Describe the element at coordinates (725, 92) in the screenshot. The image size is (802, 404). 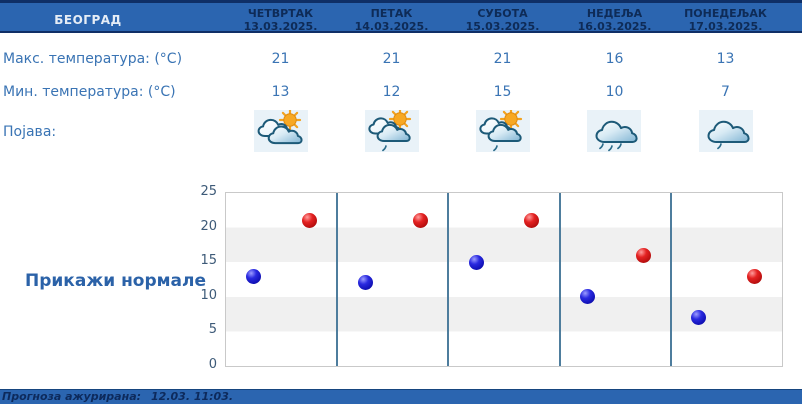
I see `min-temp-value: 7` at that location.